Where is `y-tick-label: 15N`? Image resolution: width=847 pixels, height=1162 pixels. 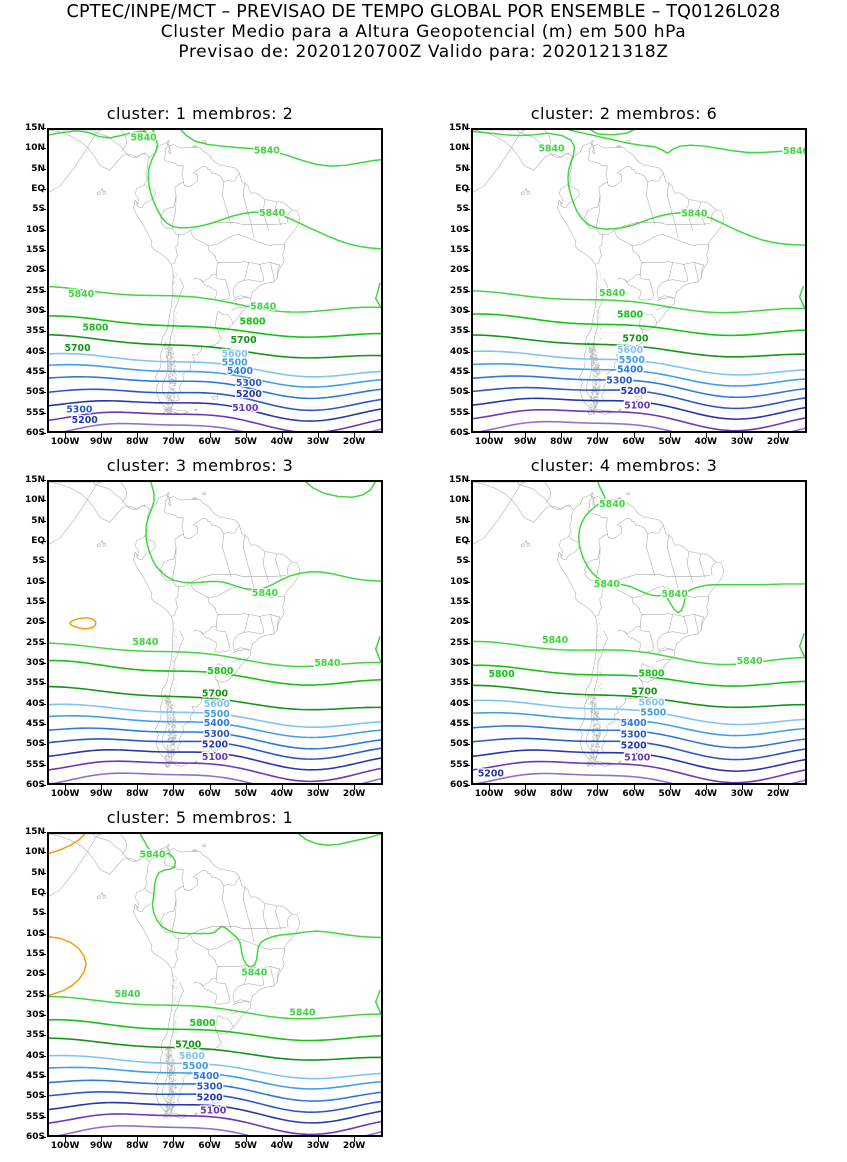 y-tick-label: 15N is located at coordinates (458, 480).